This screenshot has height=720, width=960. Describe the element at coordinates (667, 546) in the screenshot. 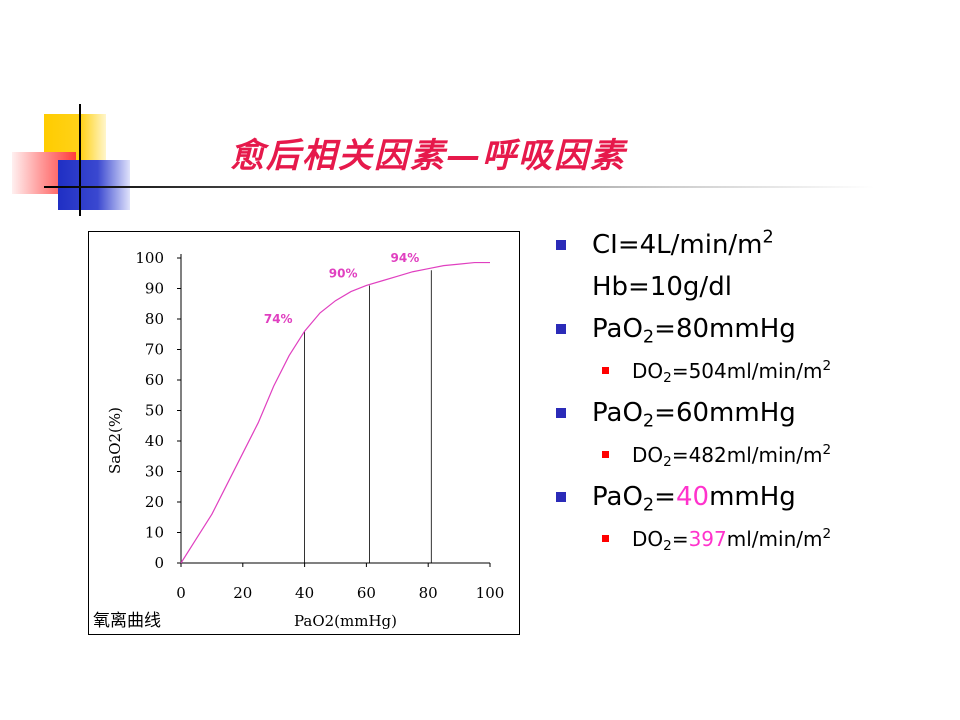

I see `do2-397-sub: 2` at that location.